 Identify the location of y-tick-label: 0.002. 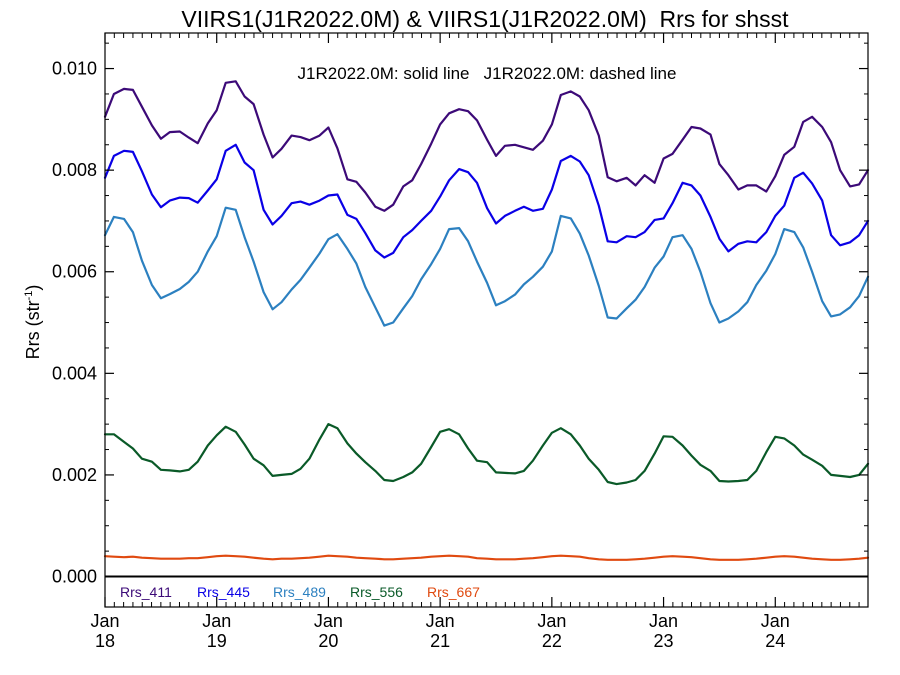
(74, 475).